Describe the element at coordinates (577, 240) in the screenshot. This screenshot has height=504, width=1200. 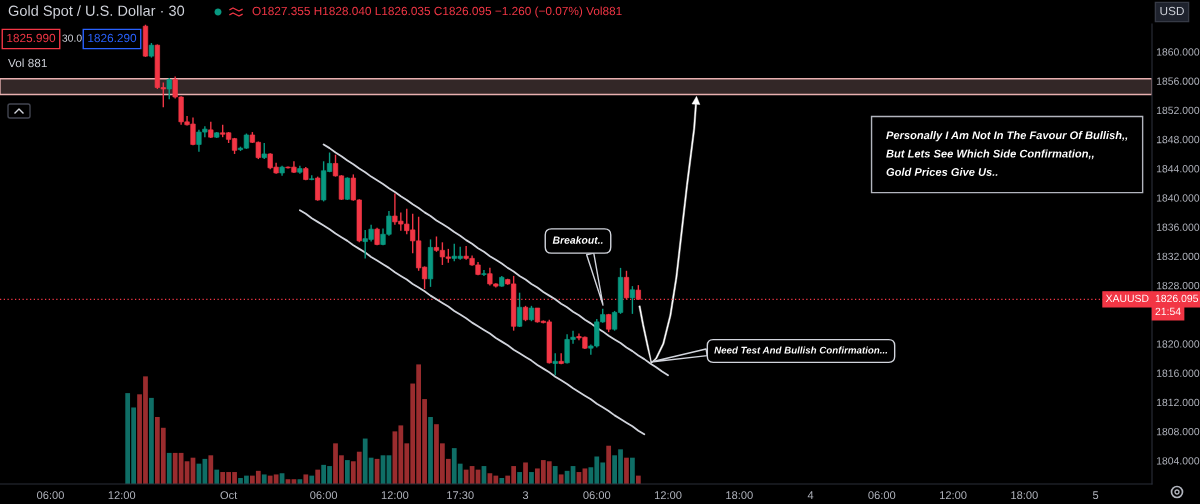
I see `annotation: Breakout..` at that location.